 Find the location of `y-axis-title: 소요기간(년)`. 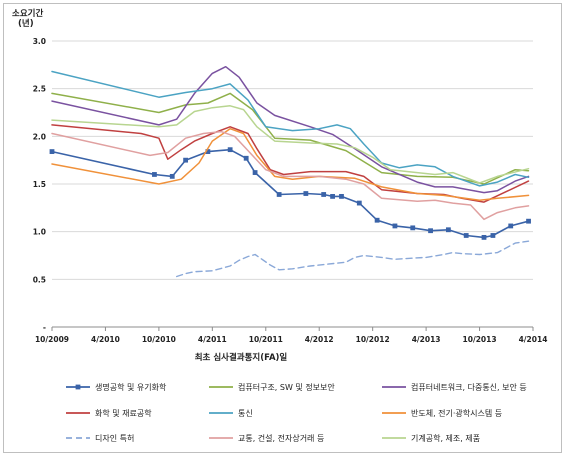

y-axis-title: 소요기간(년) is located at coordinates (27, 18).